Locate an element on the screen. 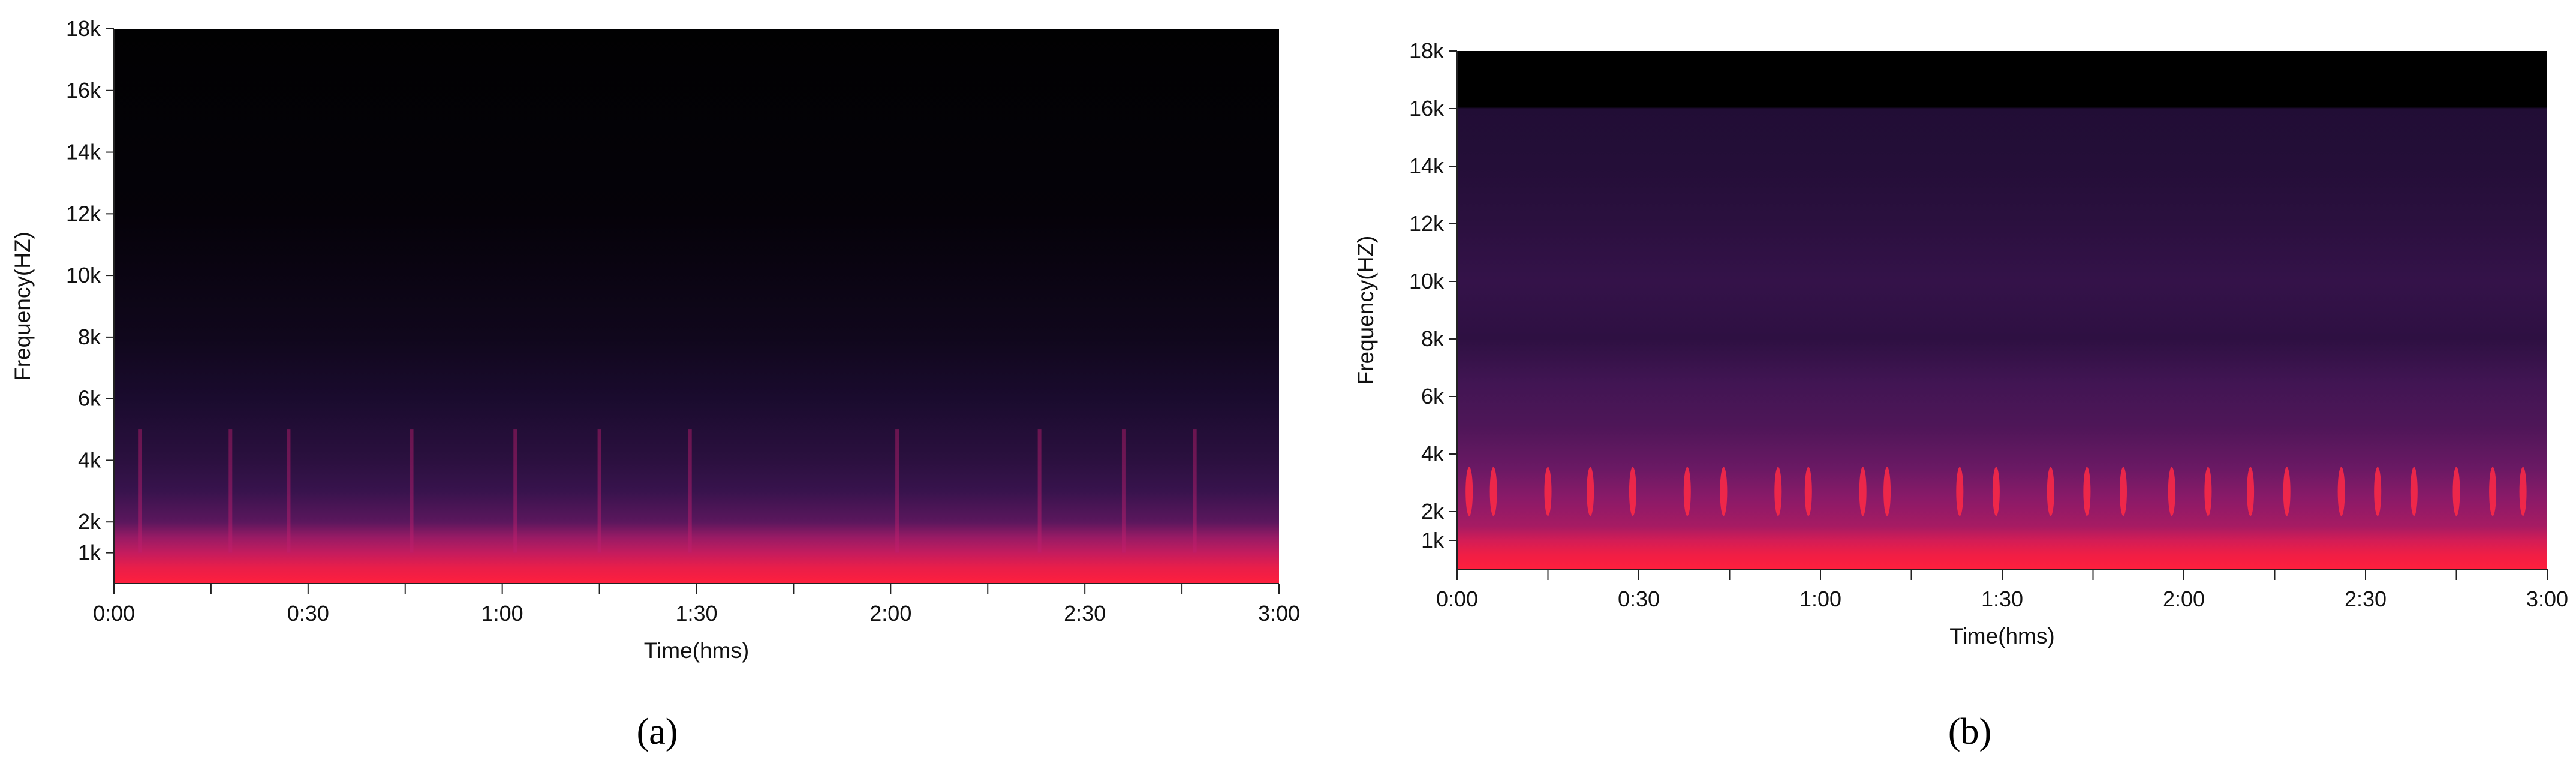 This screenshot has width=2576, height=778. y-ticks-b: 1k 2k 4k 6k 8k 10k 12k 14k 16k 18k is located at coordinates (1433, 295).